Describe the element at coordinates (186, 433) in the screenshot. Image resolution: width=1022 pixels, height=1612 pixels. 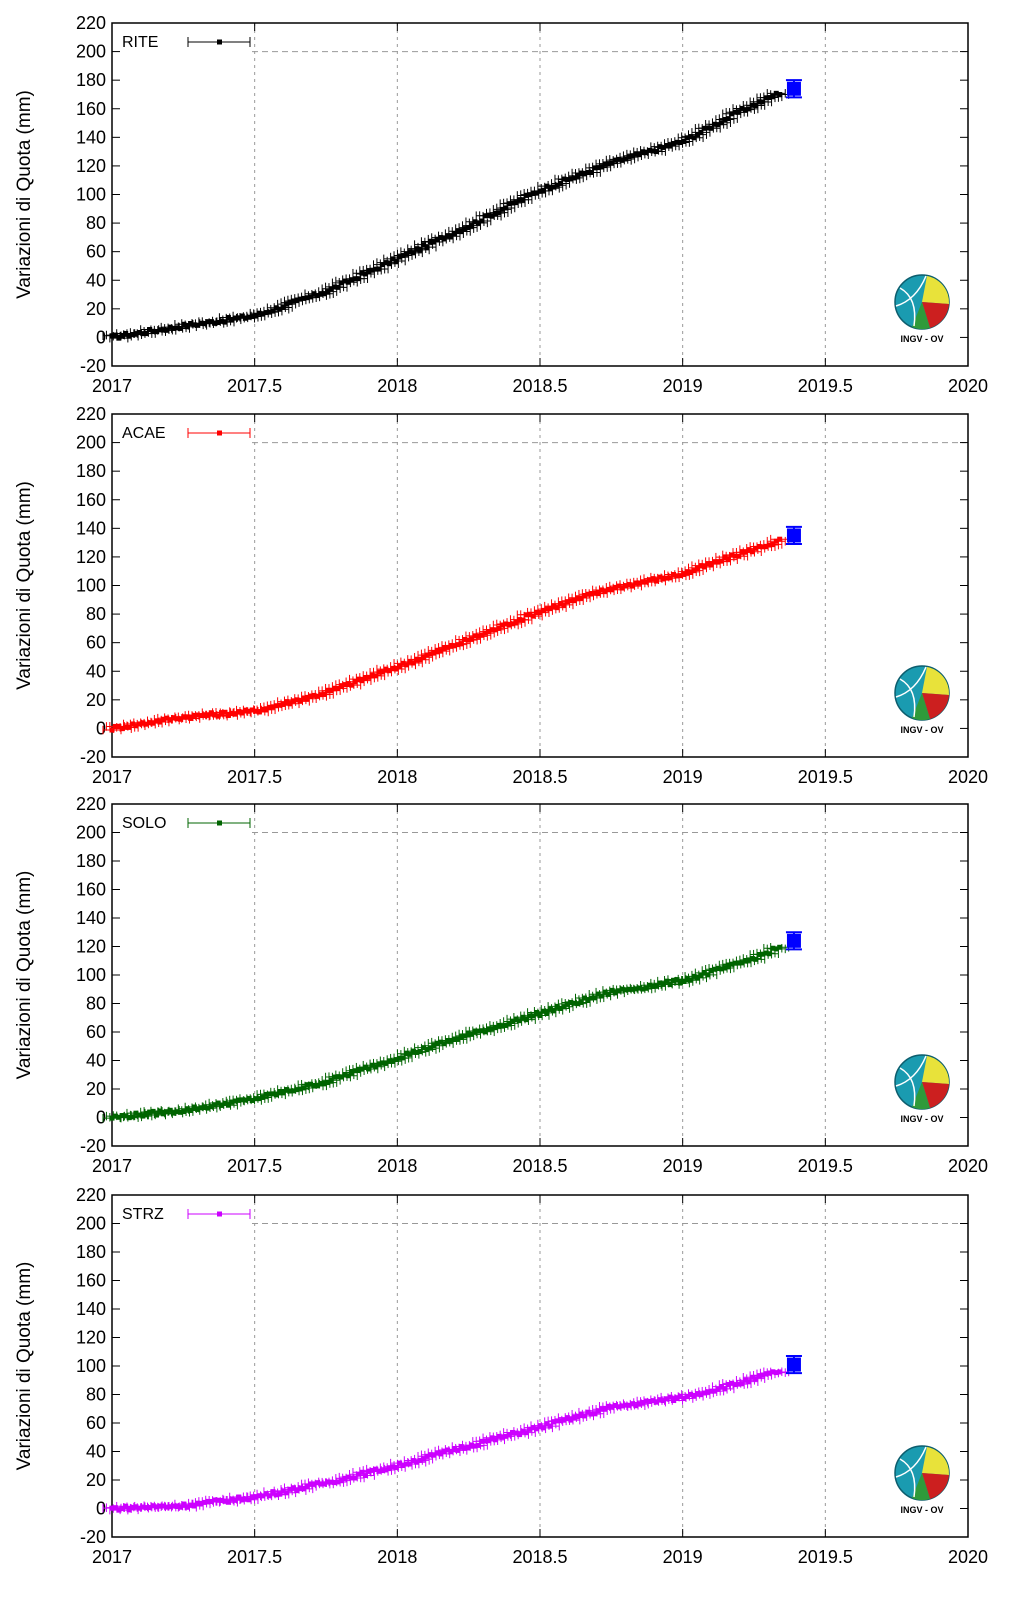
I see `legend: ACAE` at that location.